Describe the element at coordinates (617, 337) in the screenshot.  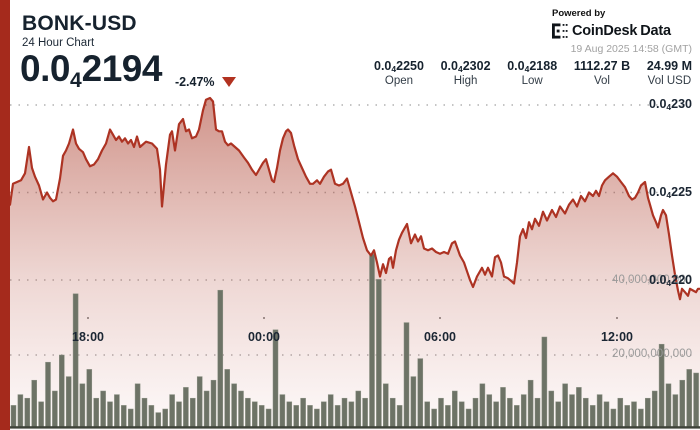
I see `time-axis-label-1200: 12:00` at that location.